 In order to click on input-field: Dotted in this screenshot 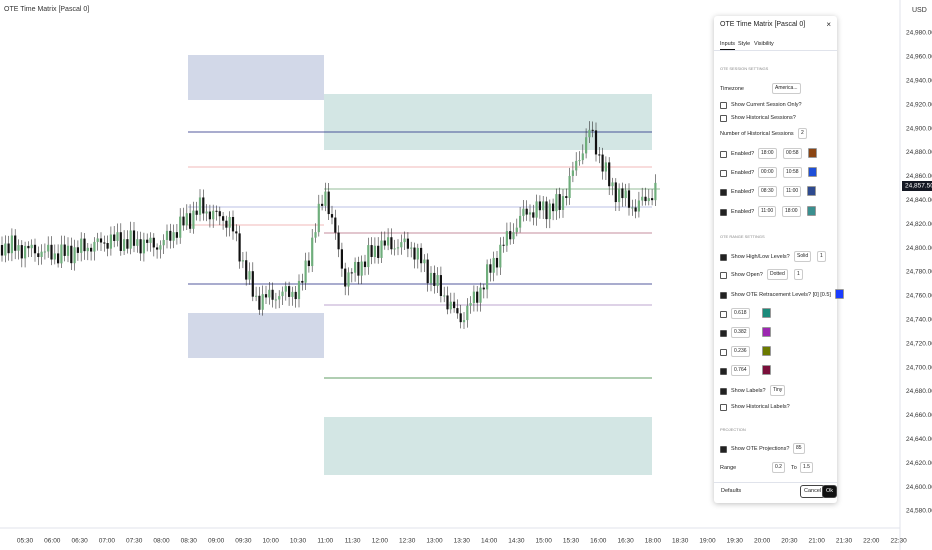, I will do `click(777, 274)`.